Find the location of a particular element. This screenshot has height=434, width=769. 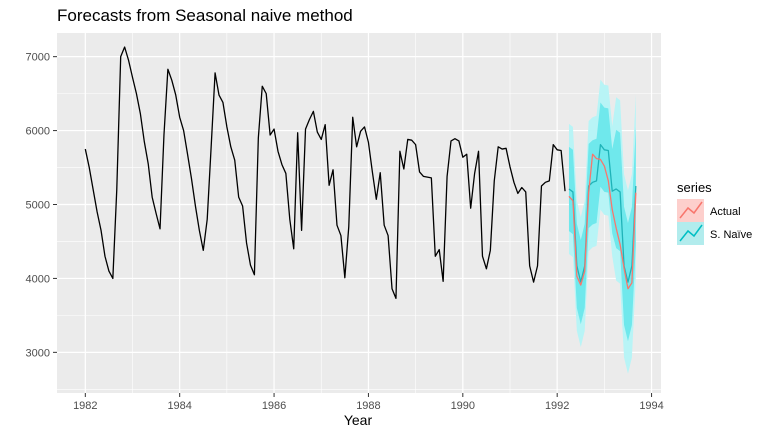

legend: series Actual S. Naïve is located at coordinates (714, 212).